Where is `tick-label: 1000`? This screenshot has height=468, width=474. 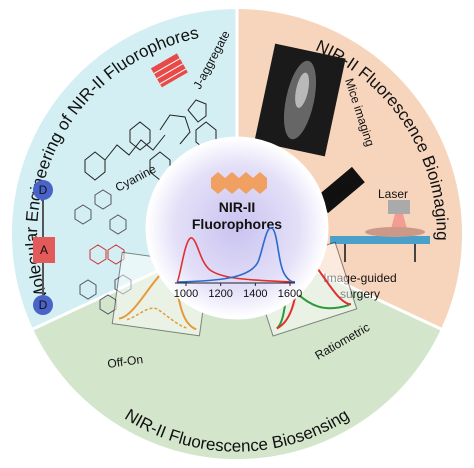 tick-label: 1000 is located at coordinates (186, 294).